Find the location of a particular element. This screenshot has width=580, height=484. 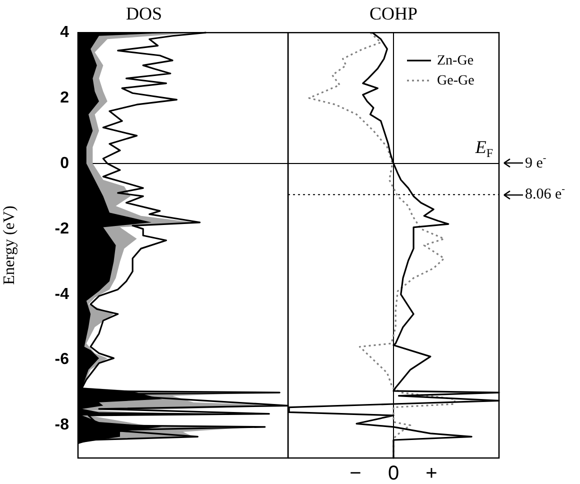

legend-label: Ge-Ge is located at coordinates (455, 80).